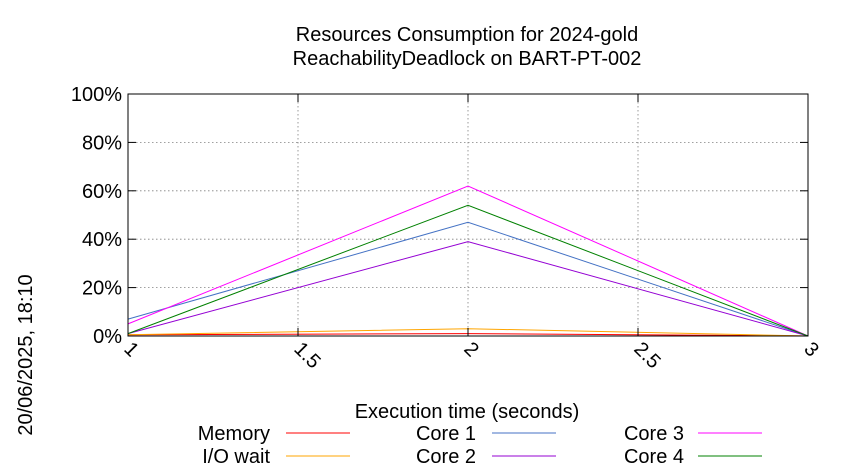 This screenshot has height=475, width=850. I want to click on x-tick-label: 1.5, so click(306, 355).